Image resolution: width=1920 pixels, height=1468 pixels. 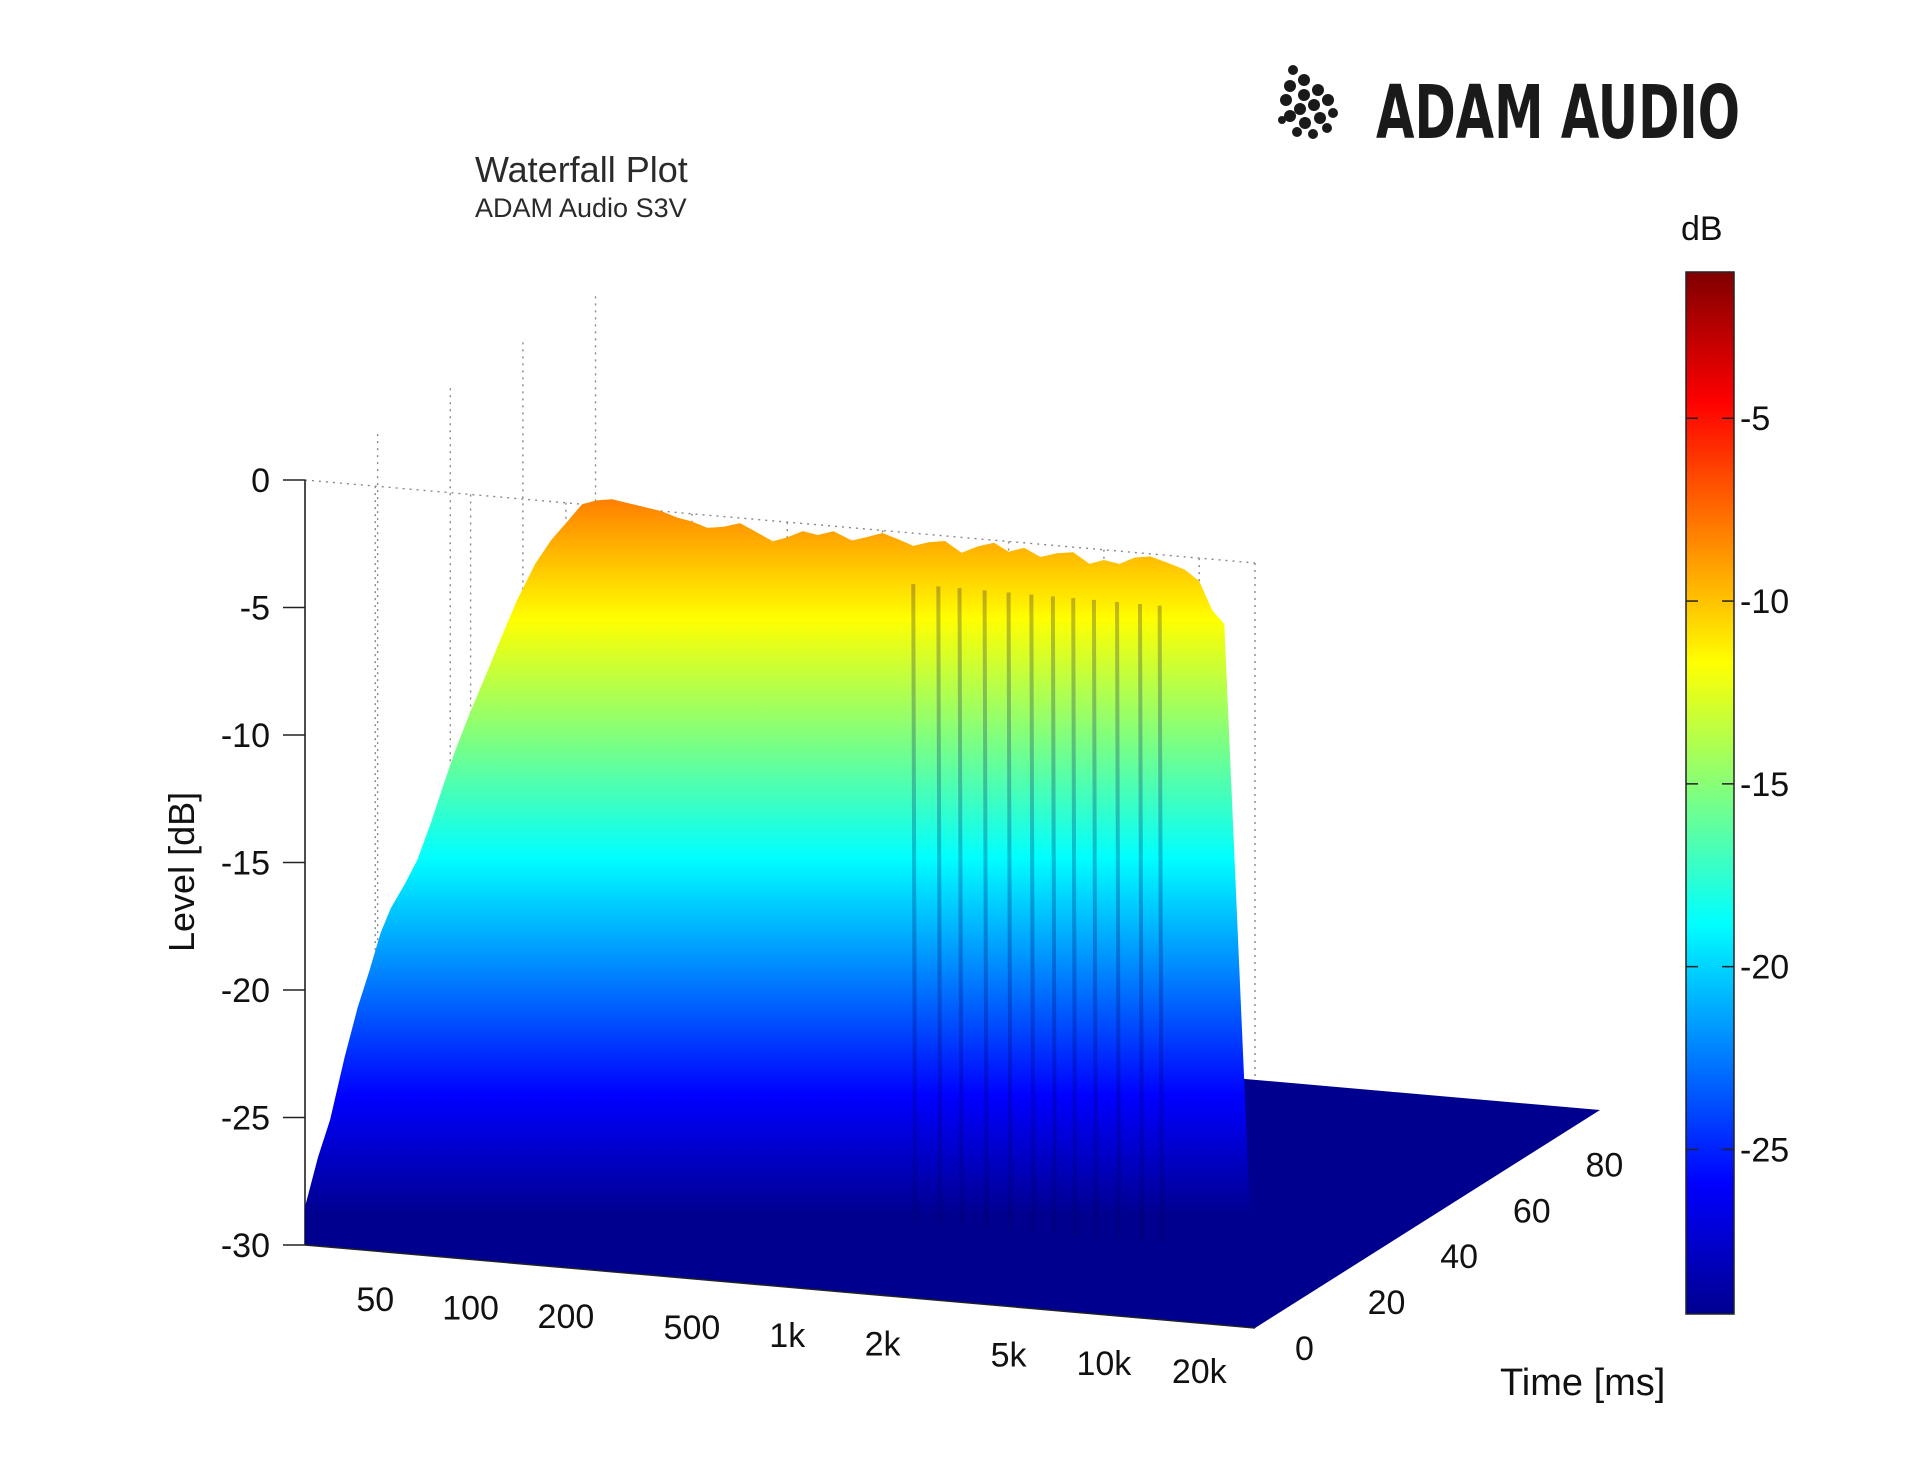 What do you see at coordinates (1532, 1211) in the screenshot?
I see `y-tick-label: 60` at bounding box center [1532, 1211].